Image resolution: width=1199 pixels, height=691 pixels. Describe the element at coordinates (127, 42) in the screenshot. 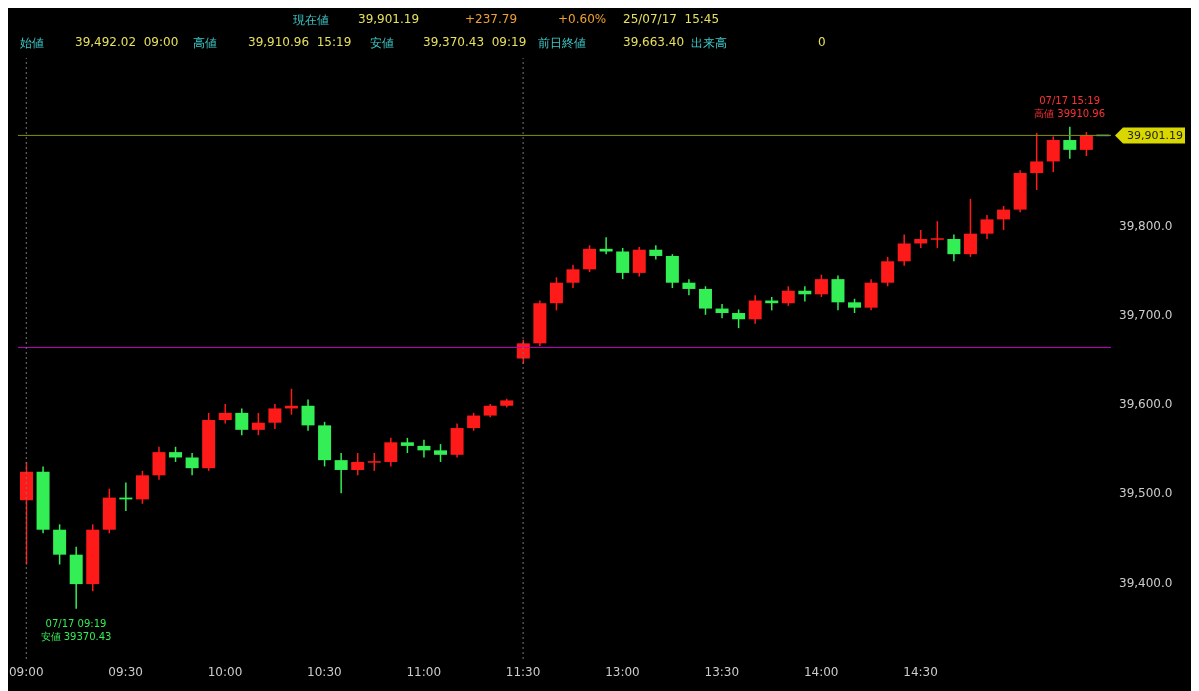

I see `text: 39,492.02 09:00` at that location.